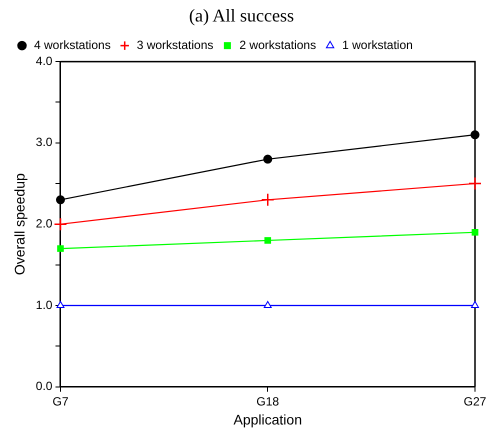  I want to click on legend-label: 3 workstations, so click(175, 45).